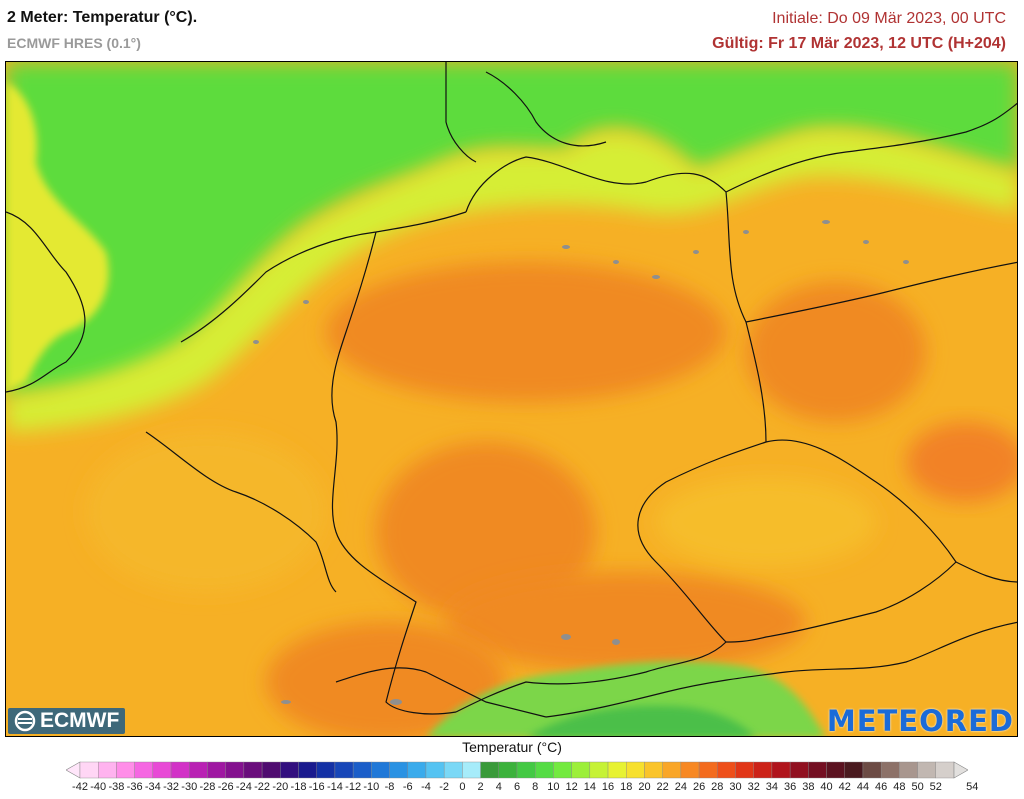 The width and height of the screenshot is (1024, 799). What do you see at coordinates (626, 622) in the screenshot?
I see `hot-core-south` at bounding box center [626, 622].